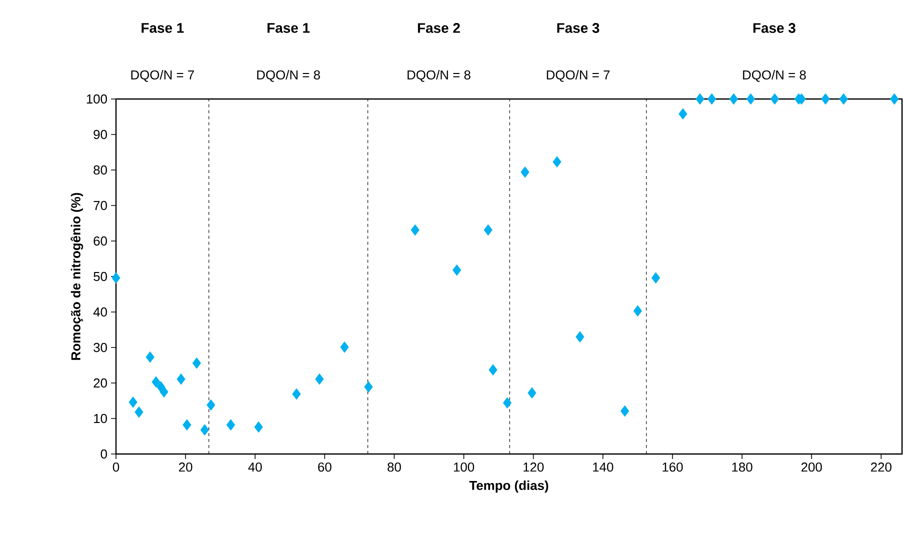  Describe the element at coordinates (116, 467) in the screenshot. I see `x-tick-label: 0` at that location.